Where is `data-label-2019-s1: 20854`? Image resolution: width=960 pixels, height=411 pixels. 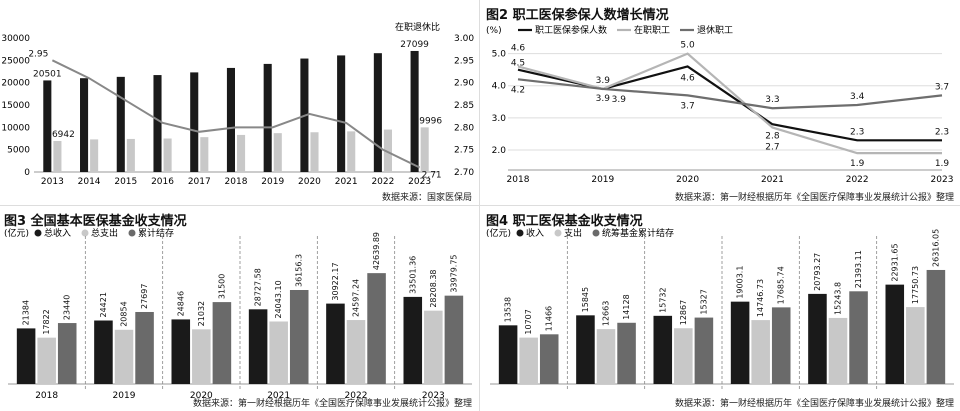 data-label-2019-s1: 20854 is located at coordinates (124, 313).